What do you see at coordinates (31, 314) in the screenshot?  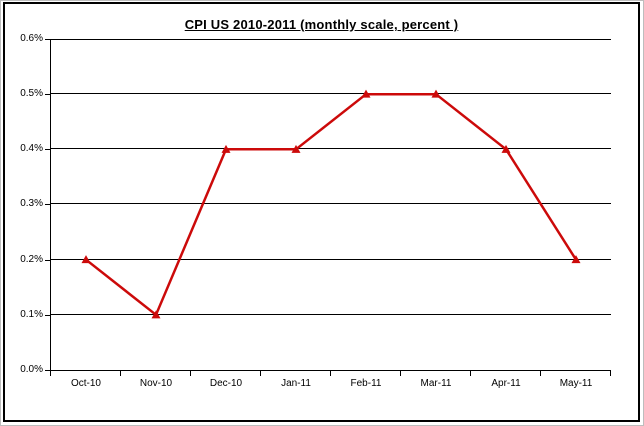 I see `y-tick-label: 0.1%` at bounding box center [31, 314].